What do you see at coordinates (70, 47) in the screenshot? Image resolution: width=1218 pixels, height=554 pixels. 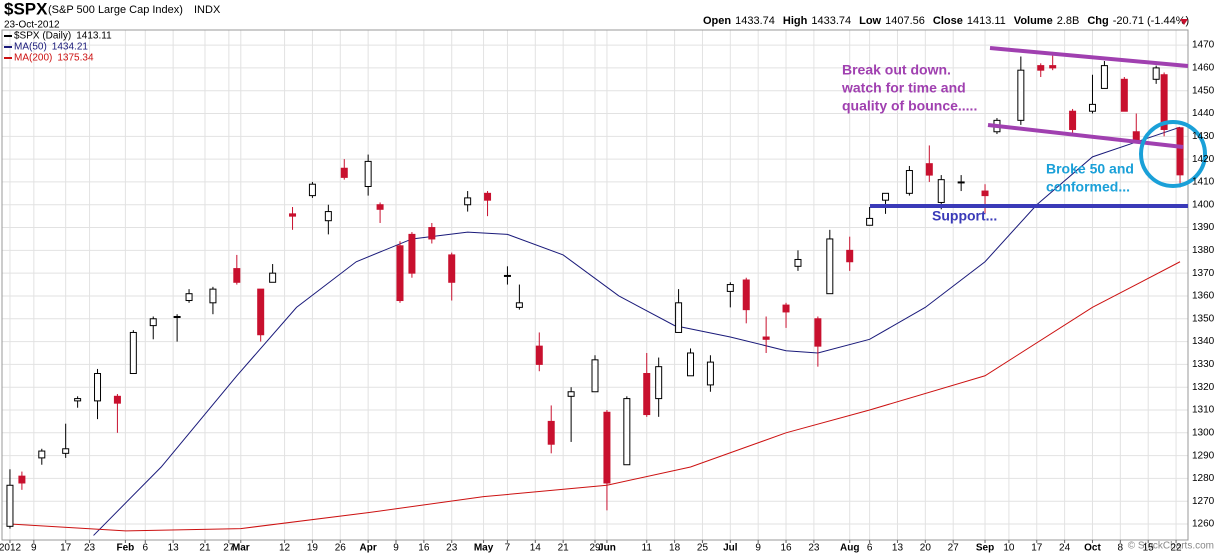 I see `legend-value: 1434.21` at bounding box center [70, 47].